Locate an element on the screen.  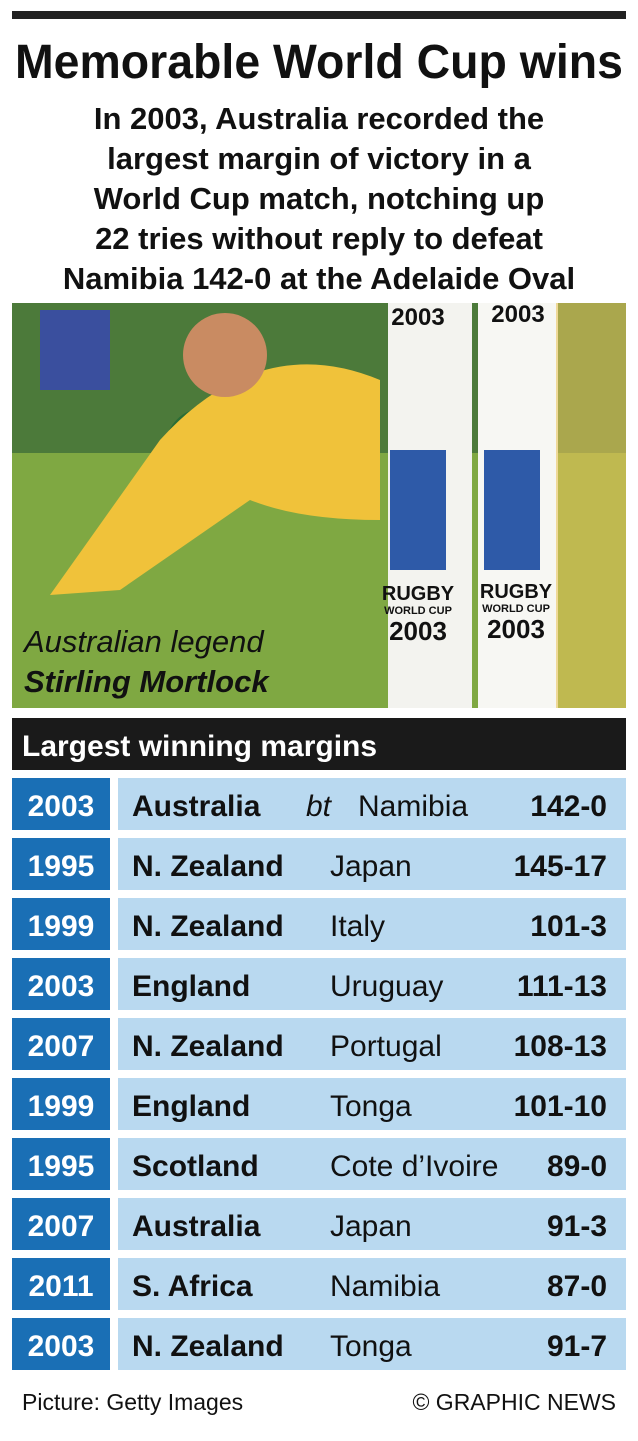
score: 91-7 is located at coordinates (577, 1346).